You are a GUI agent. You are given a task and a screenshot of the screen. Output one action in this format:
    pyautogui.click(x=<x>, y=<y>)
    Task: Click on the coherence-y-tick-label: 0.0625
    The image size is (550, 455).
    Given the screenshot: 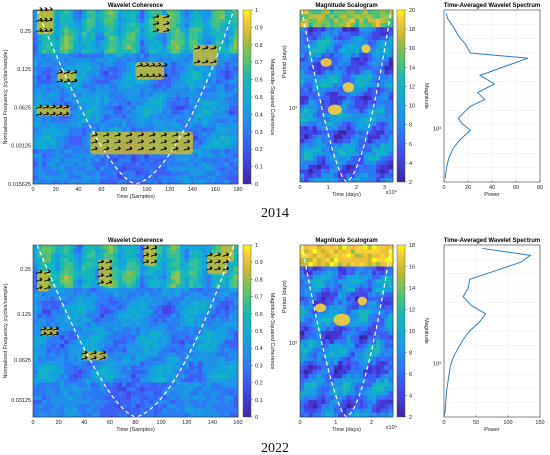 What is the action you would take?
    pyautogui.click(x=22, y=108)
    